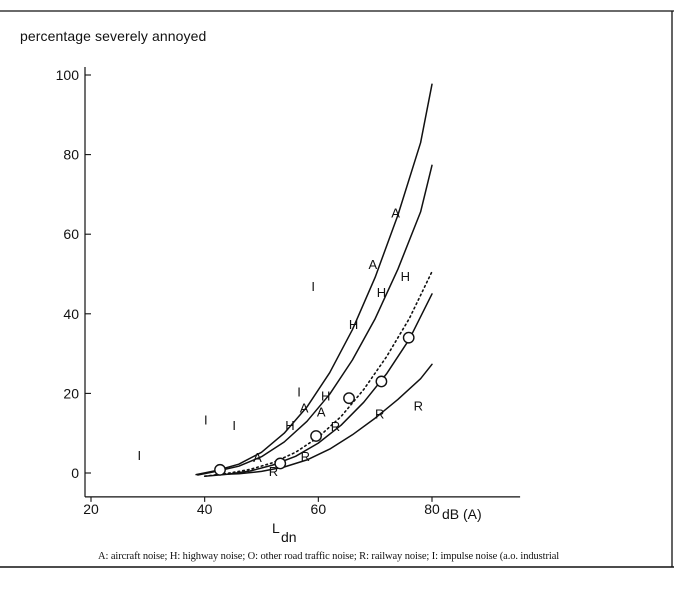 The height and width of the screenshot is (592, 674). Describe the element at coordinates (113, 36) in the screenshot. I see `y-axis-label: percentage severely annoyed` at that location.